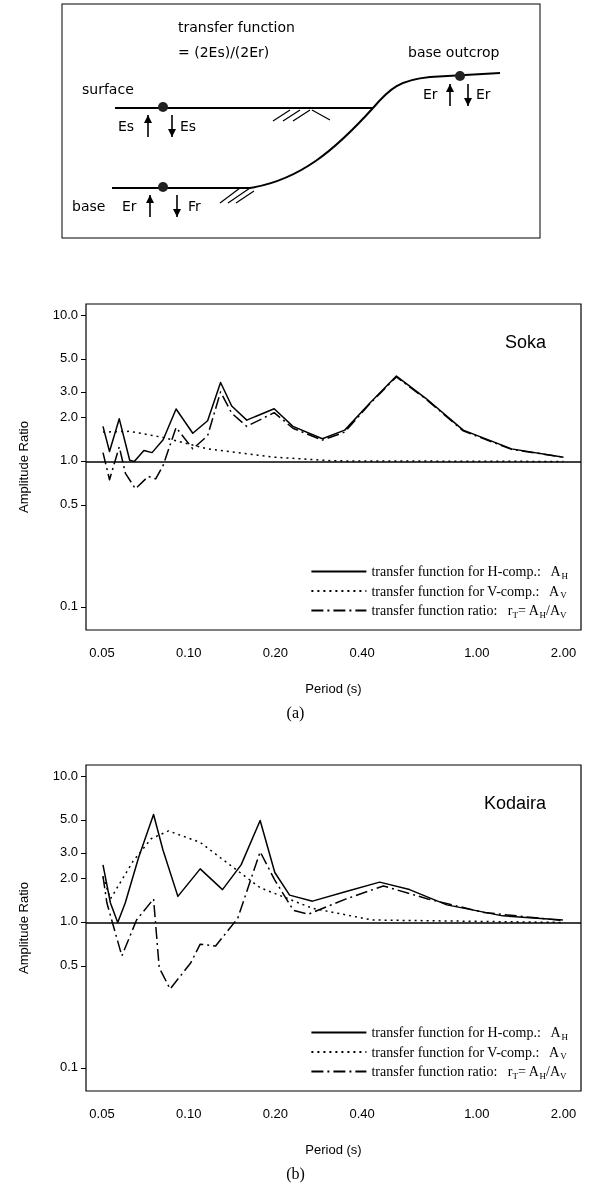 The height and width of the screenshot is (1196, 591). What do you see at coordinates (89, 206) in the screenshot?
I see `text: base` at bounding box center [89, 206].